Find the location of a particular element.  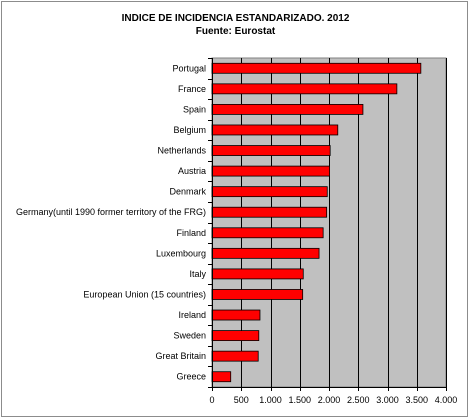

bar-greece is located at coordinates (221, 377).